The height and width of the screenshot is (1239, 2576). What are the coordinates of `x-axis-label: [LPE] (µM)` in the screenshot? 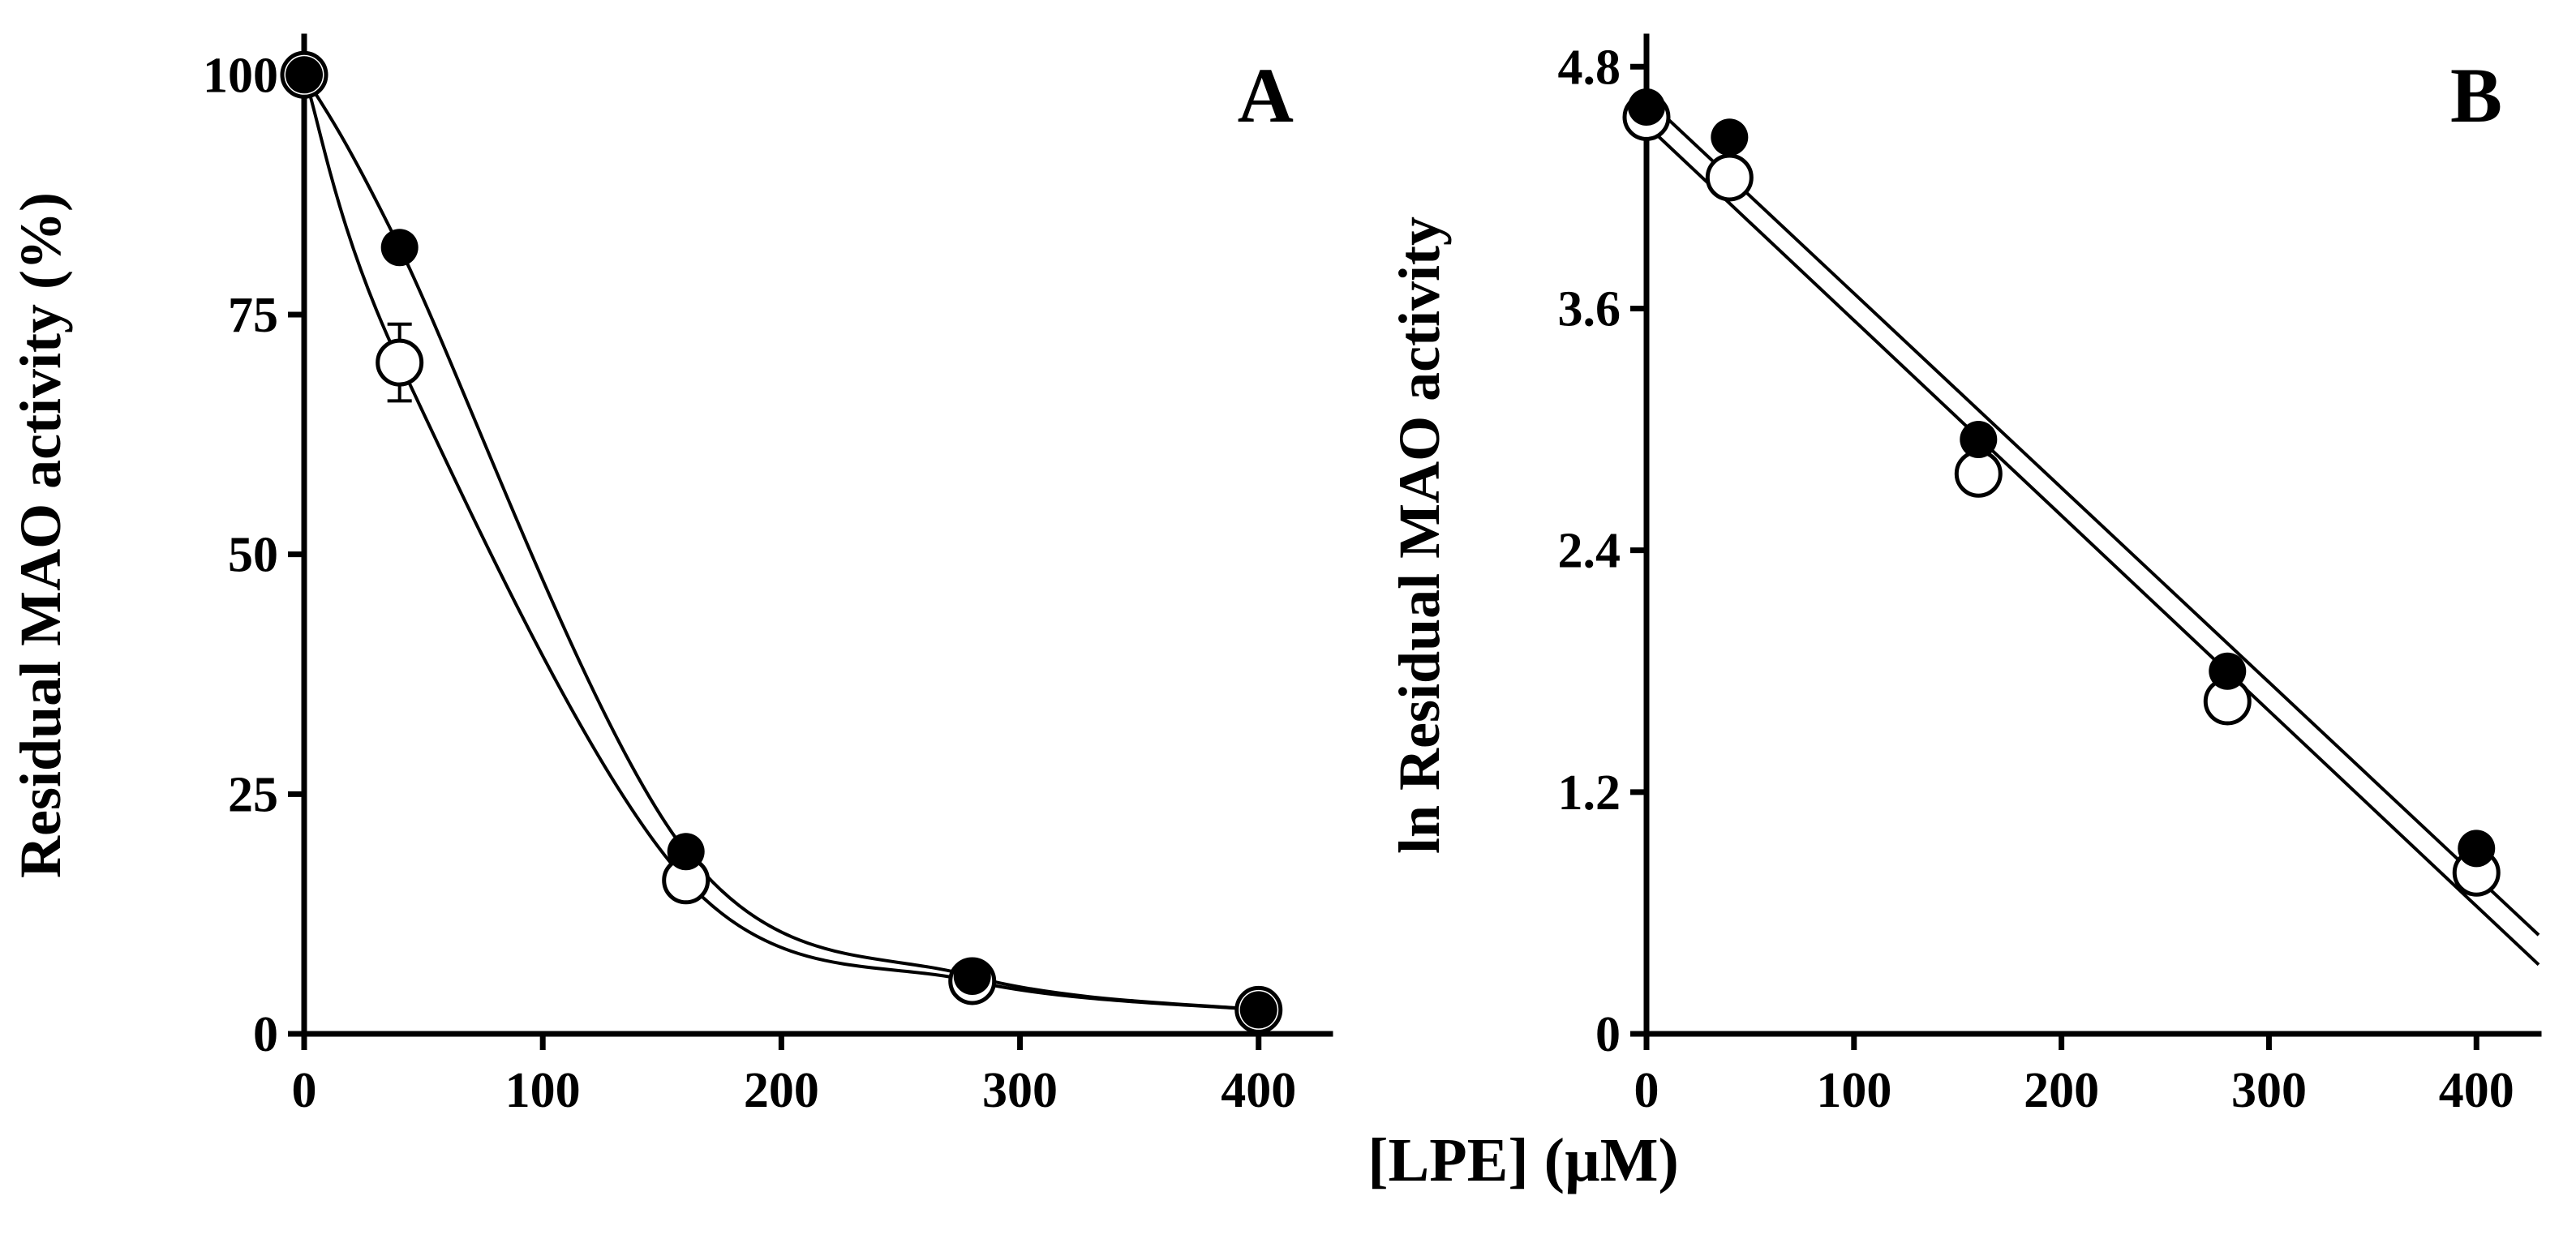 It's located at (1523, 1160).